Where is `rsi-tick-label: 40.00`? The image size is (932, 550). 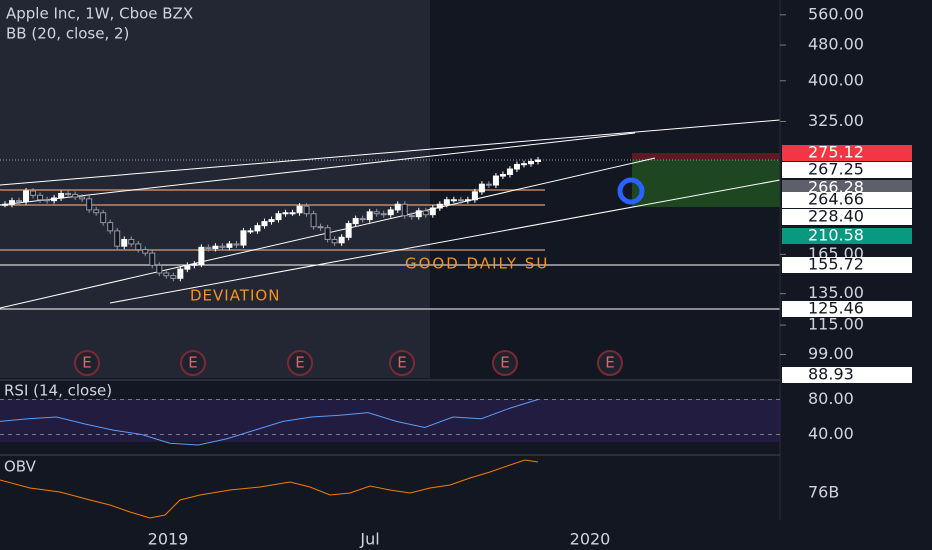
rsi-tick-label: 40.00 is located at coordinates (831, 433).